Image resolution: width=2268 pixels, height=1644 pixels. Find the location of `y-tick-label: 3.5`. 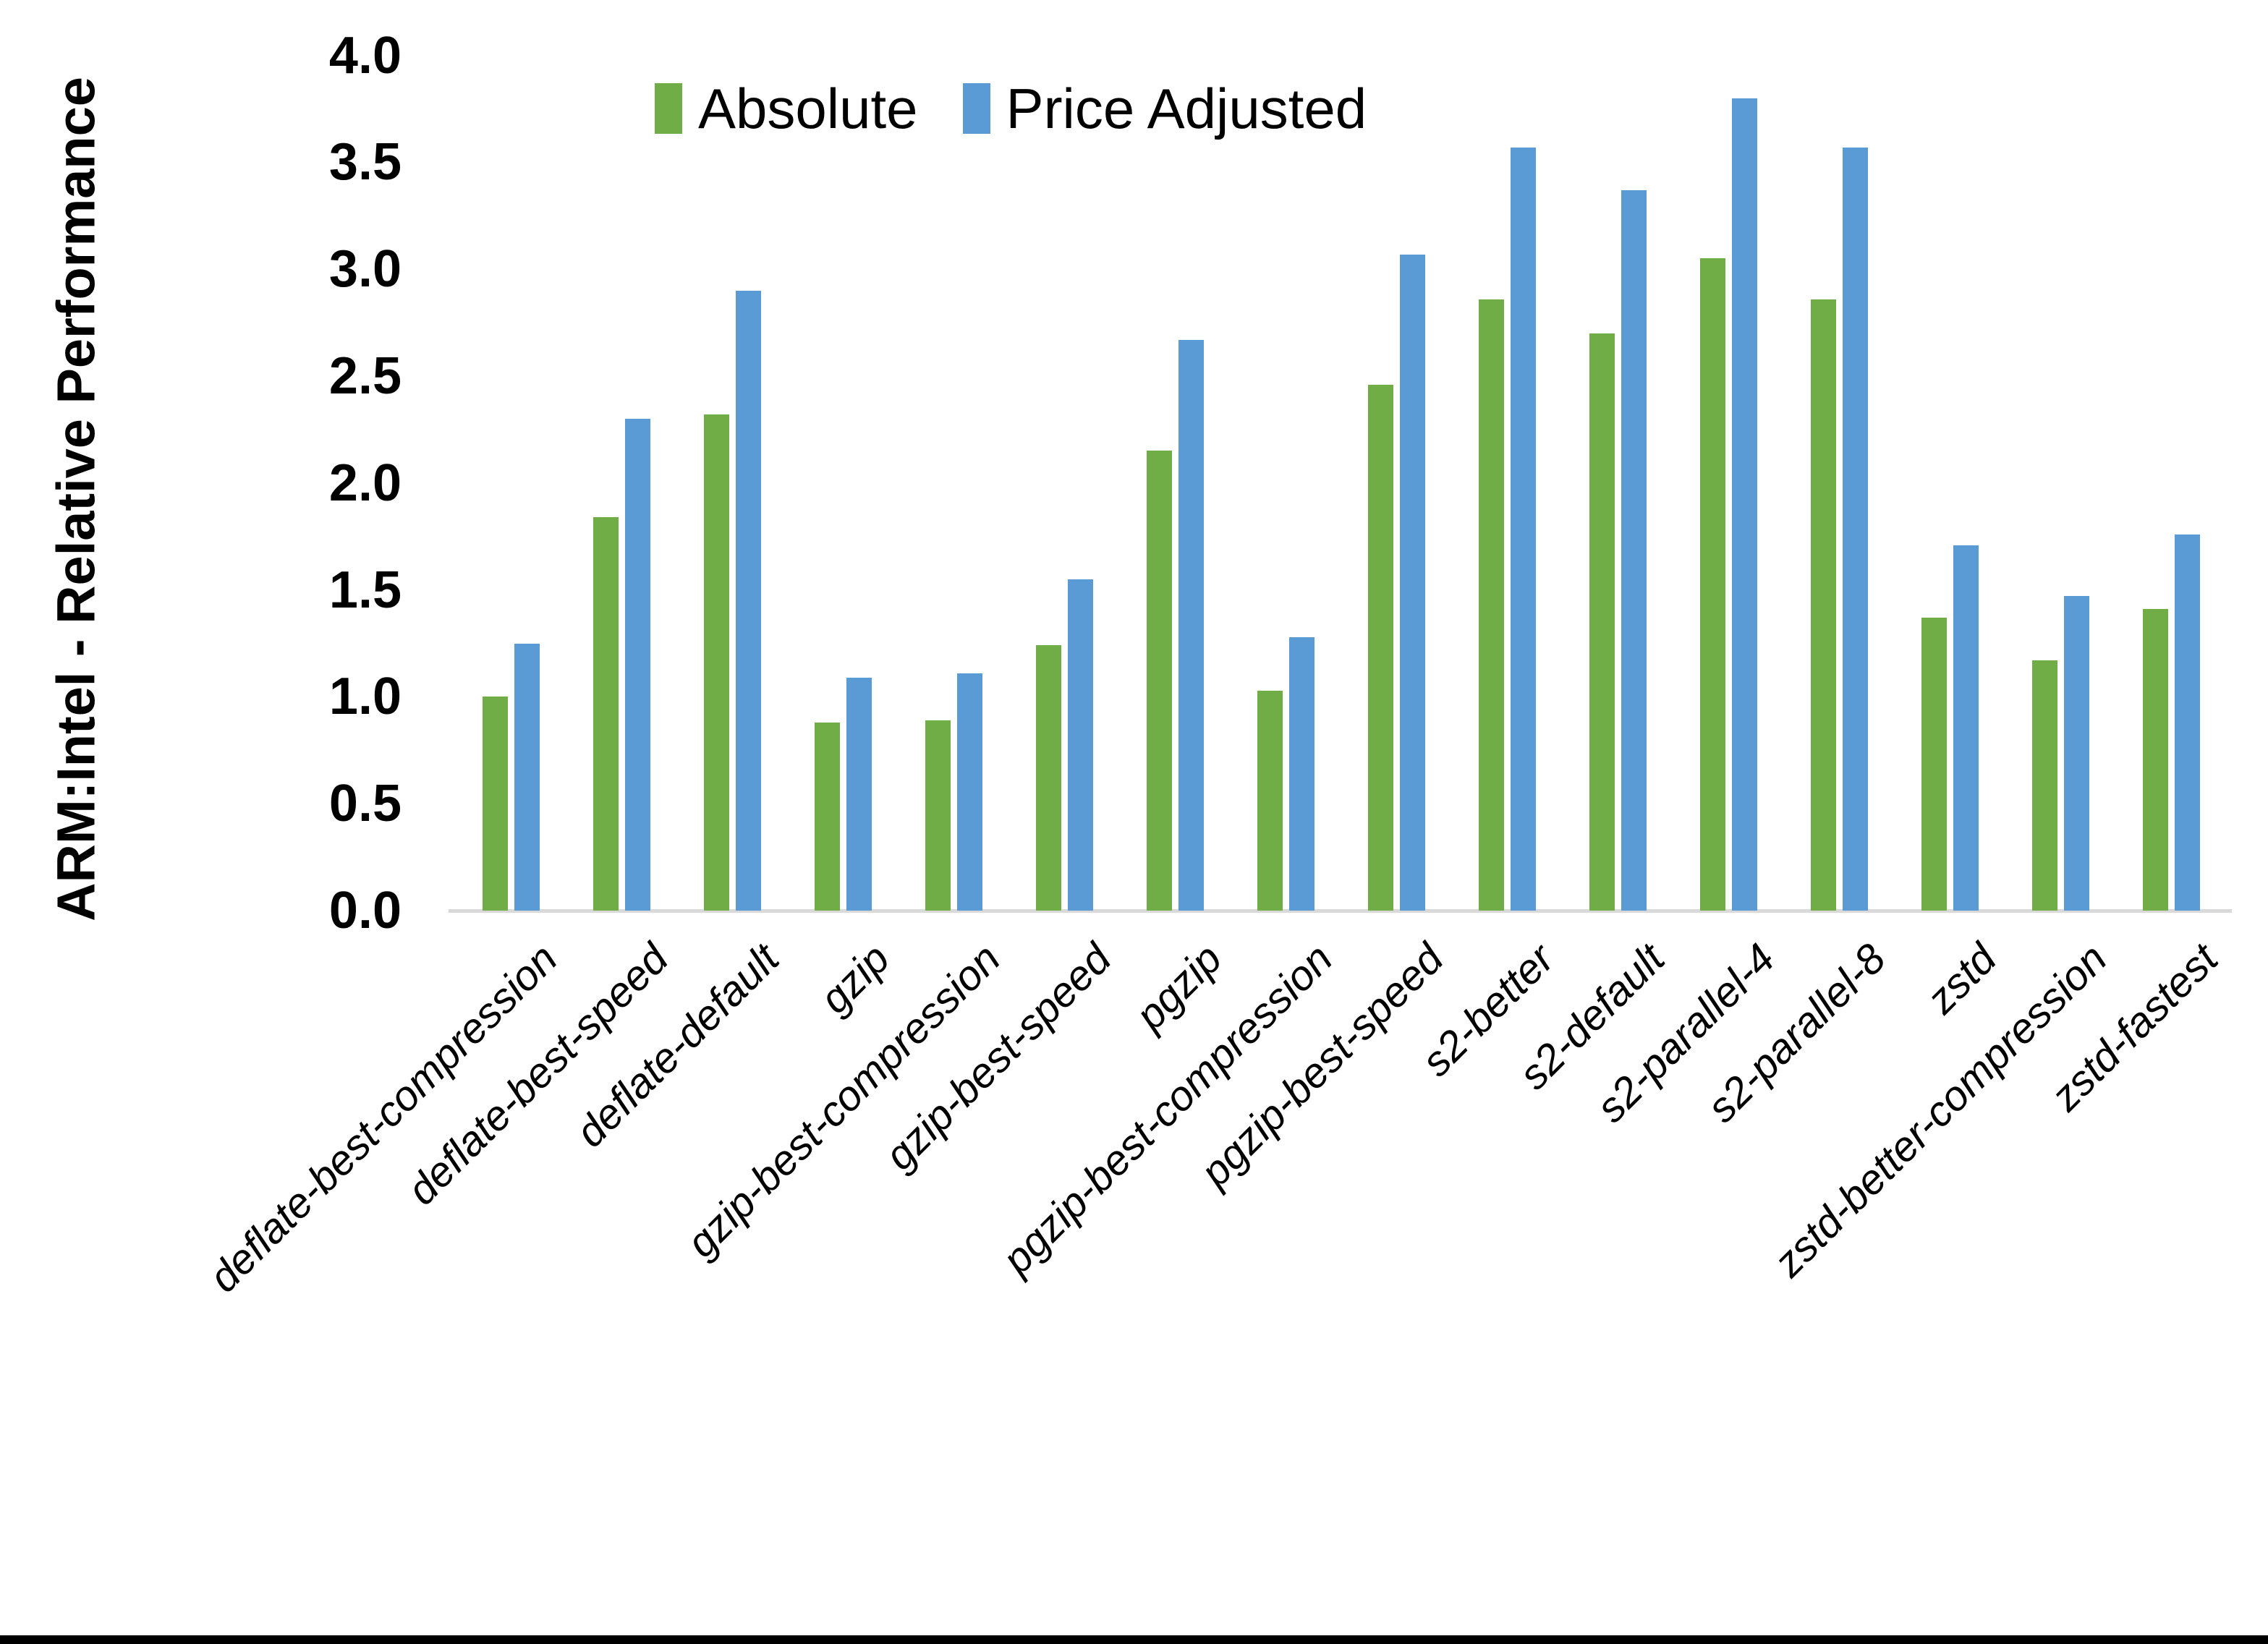

y-tick-label: 3.5 is located at coordinates (365, 162).